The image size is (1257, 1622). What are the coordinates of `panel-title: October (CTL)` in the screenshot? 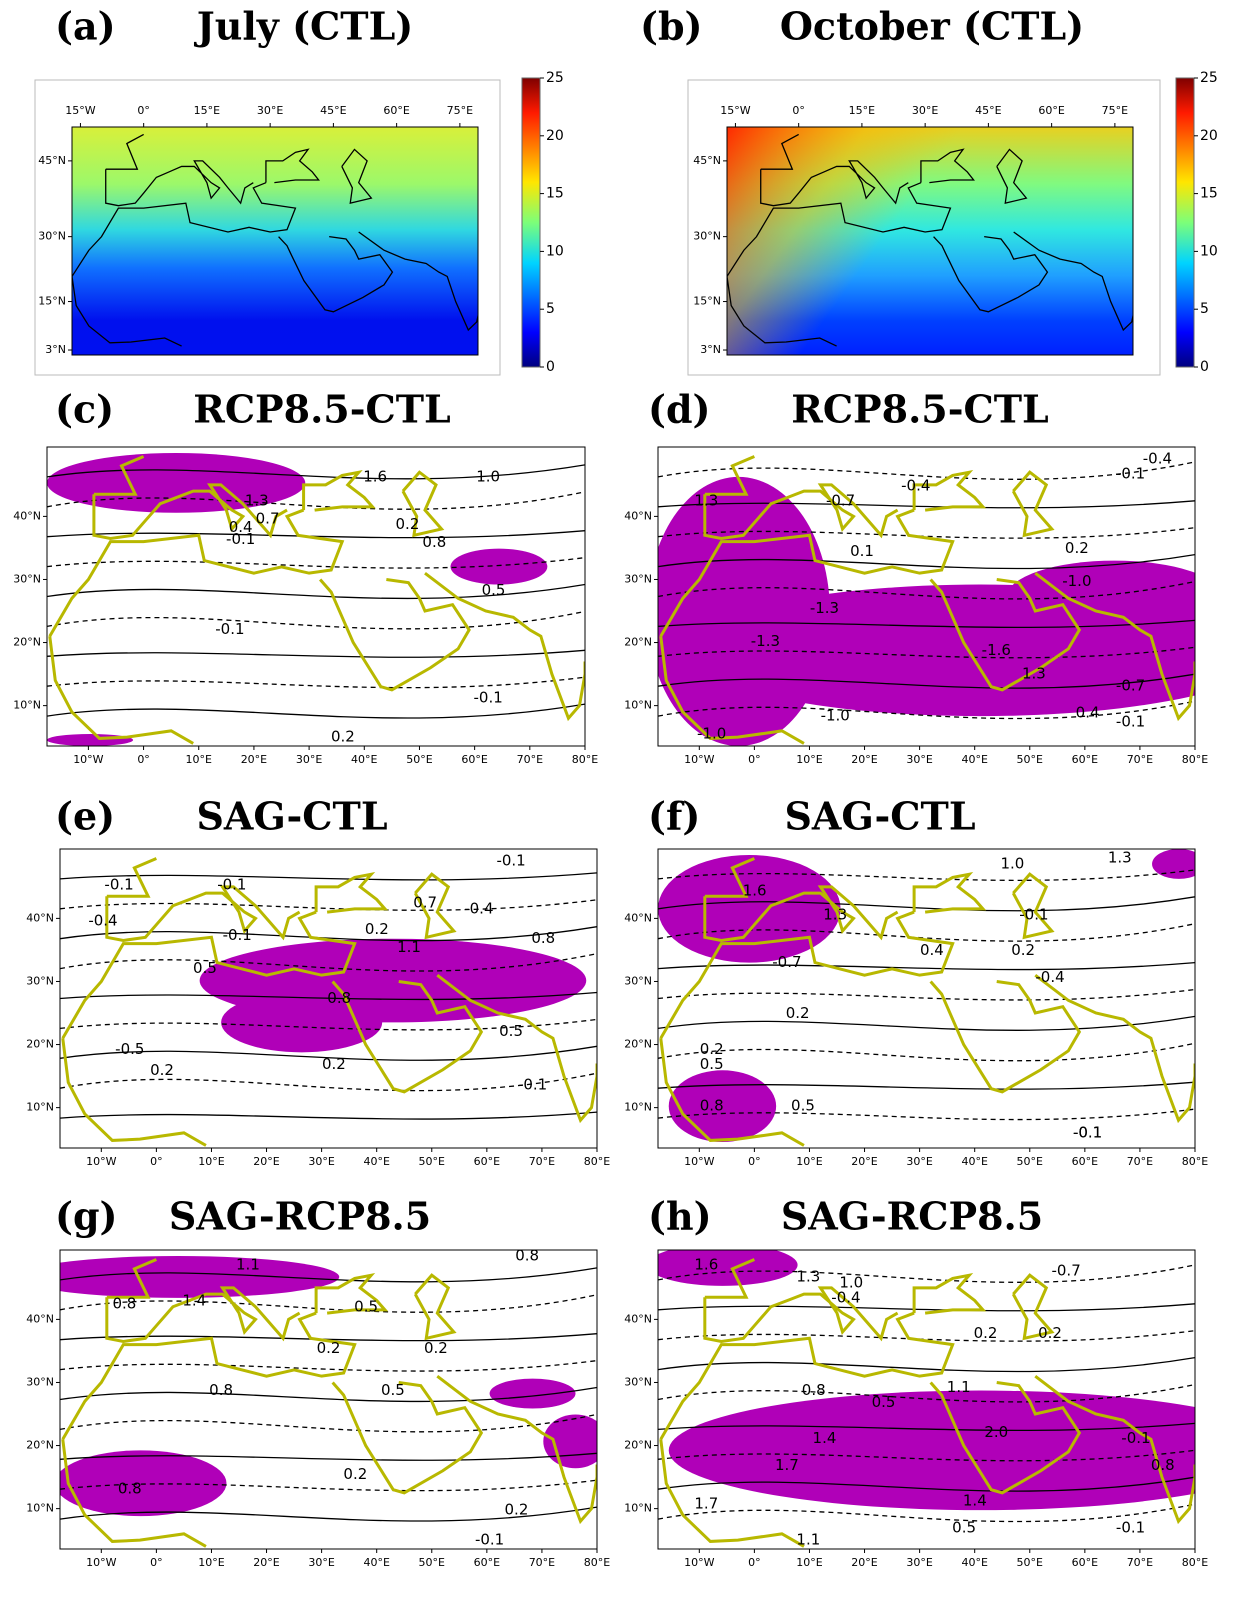 It's located at (932, 26).